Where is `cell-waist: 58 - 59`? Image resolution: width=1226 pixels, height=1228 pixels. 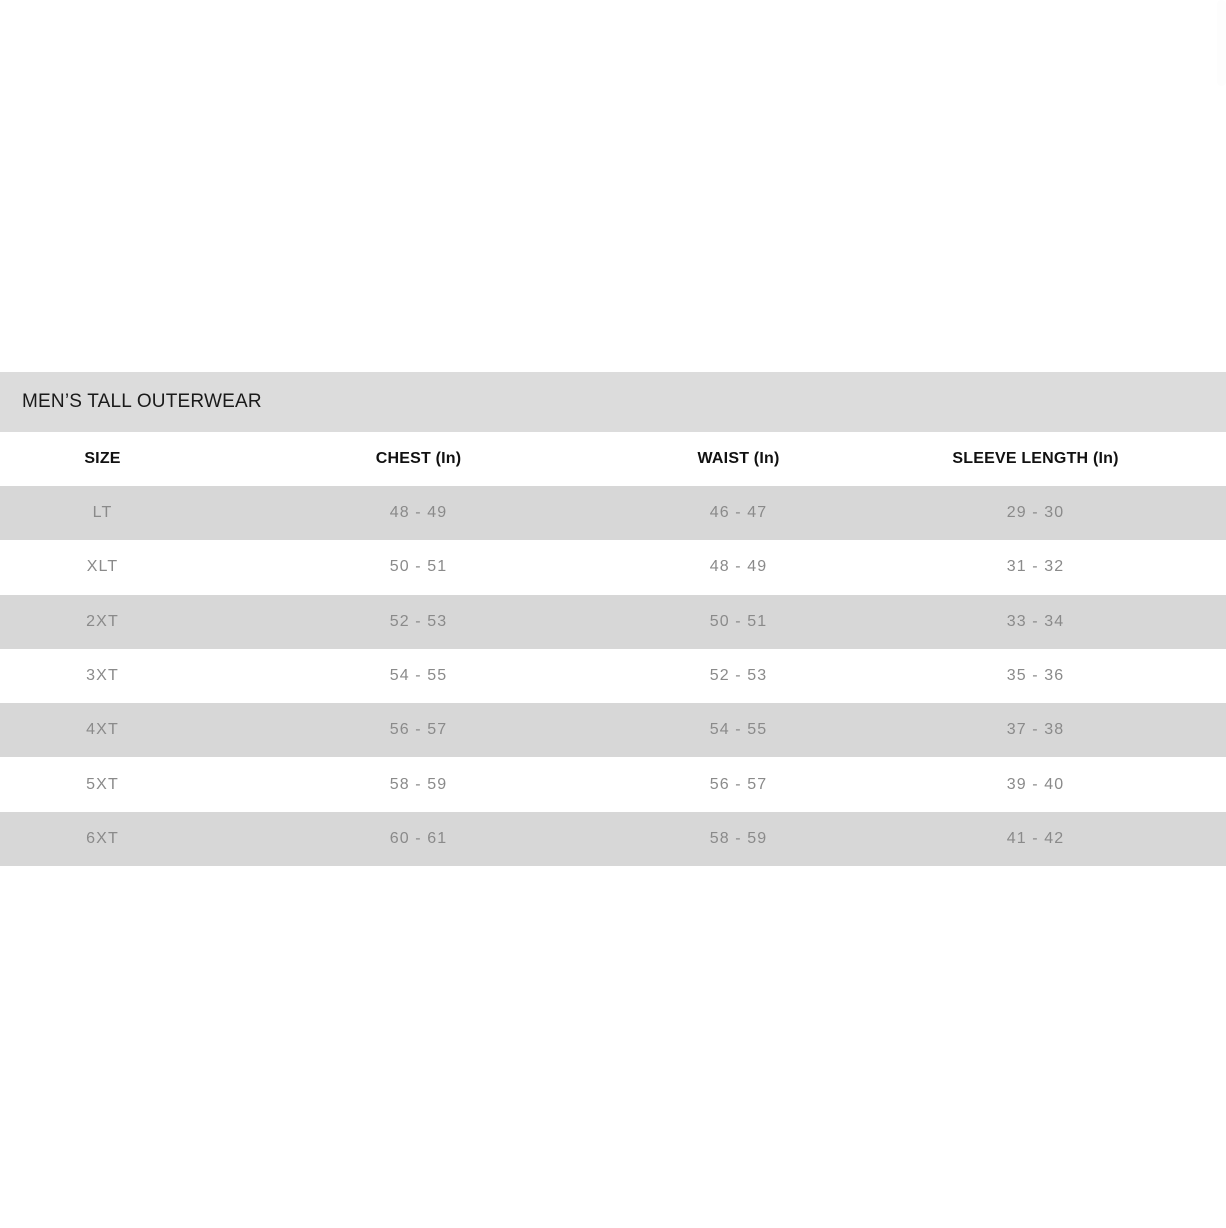
cell-waist: 58 - 59 is located at coordinates (738, 838).